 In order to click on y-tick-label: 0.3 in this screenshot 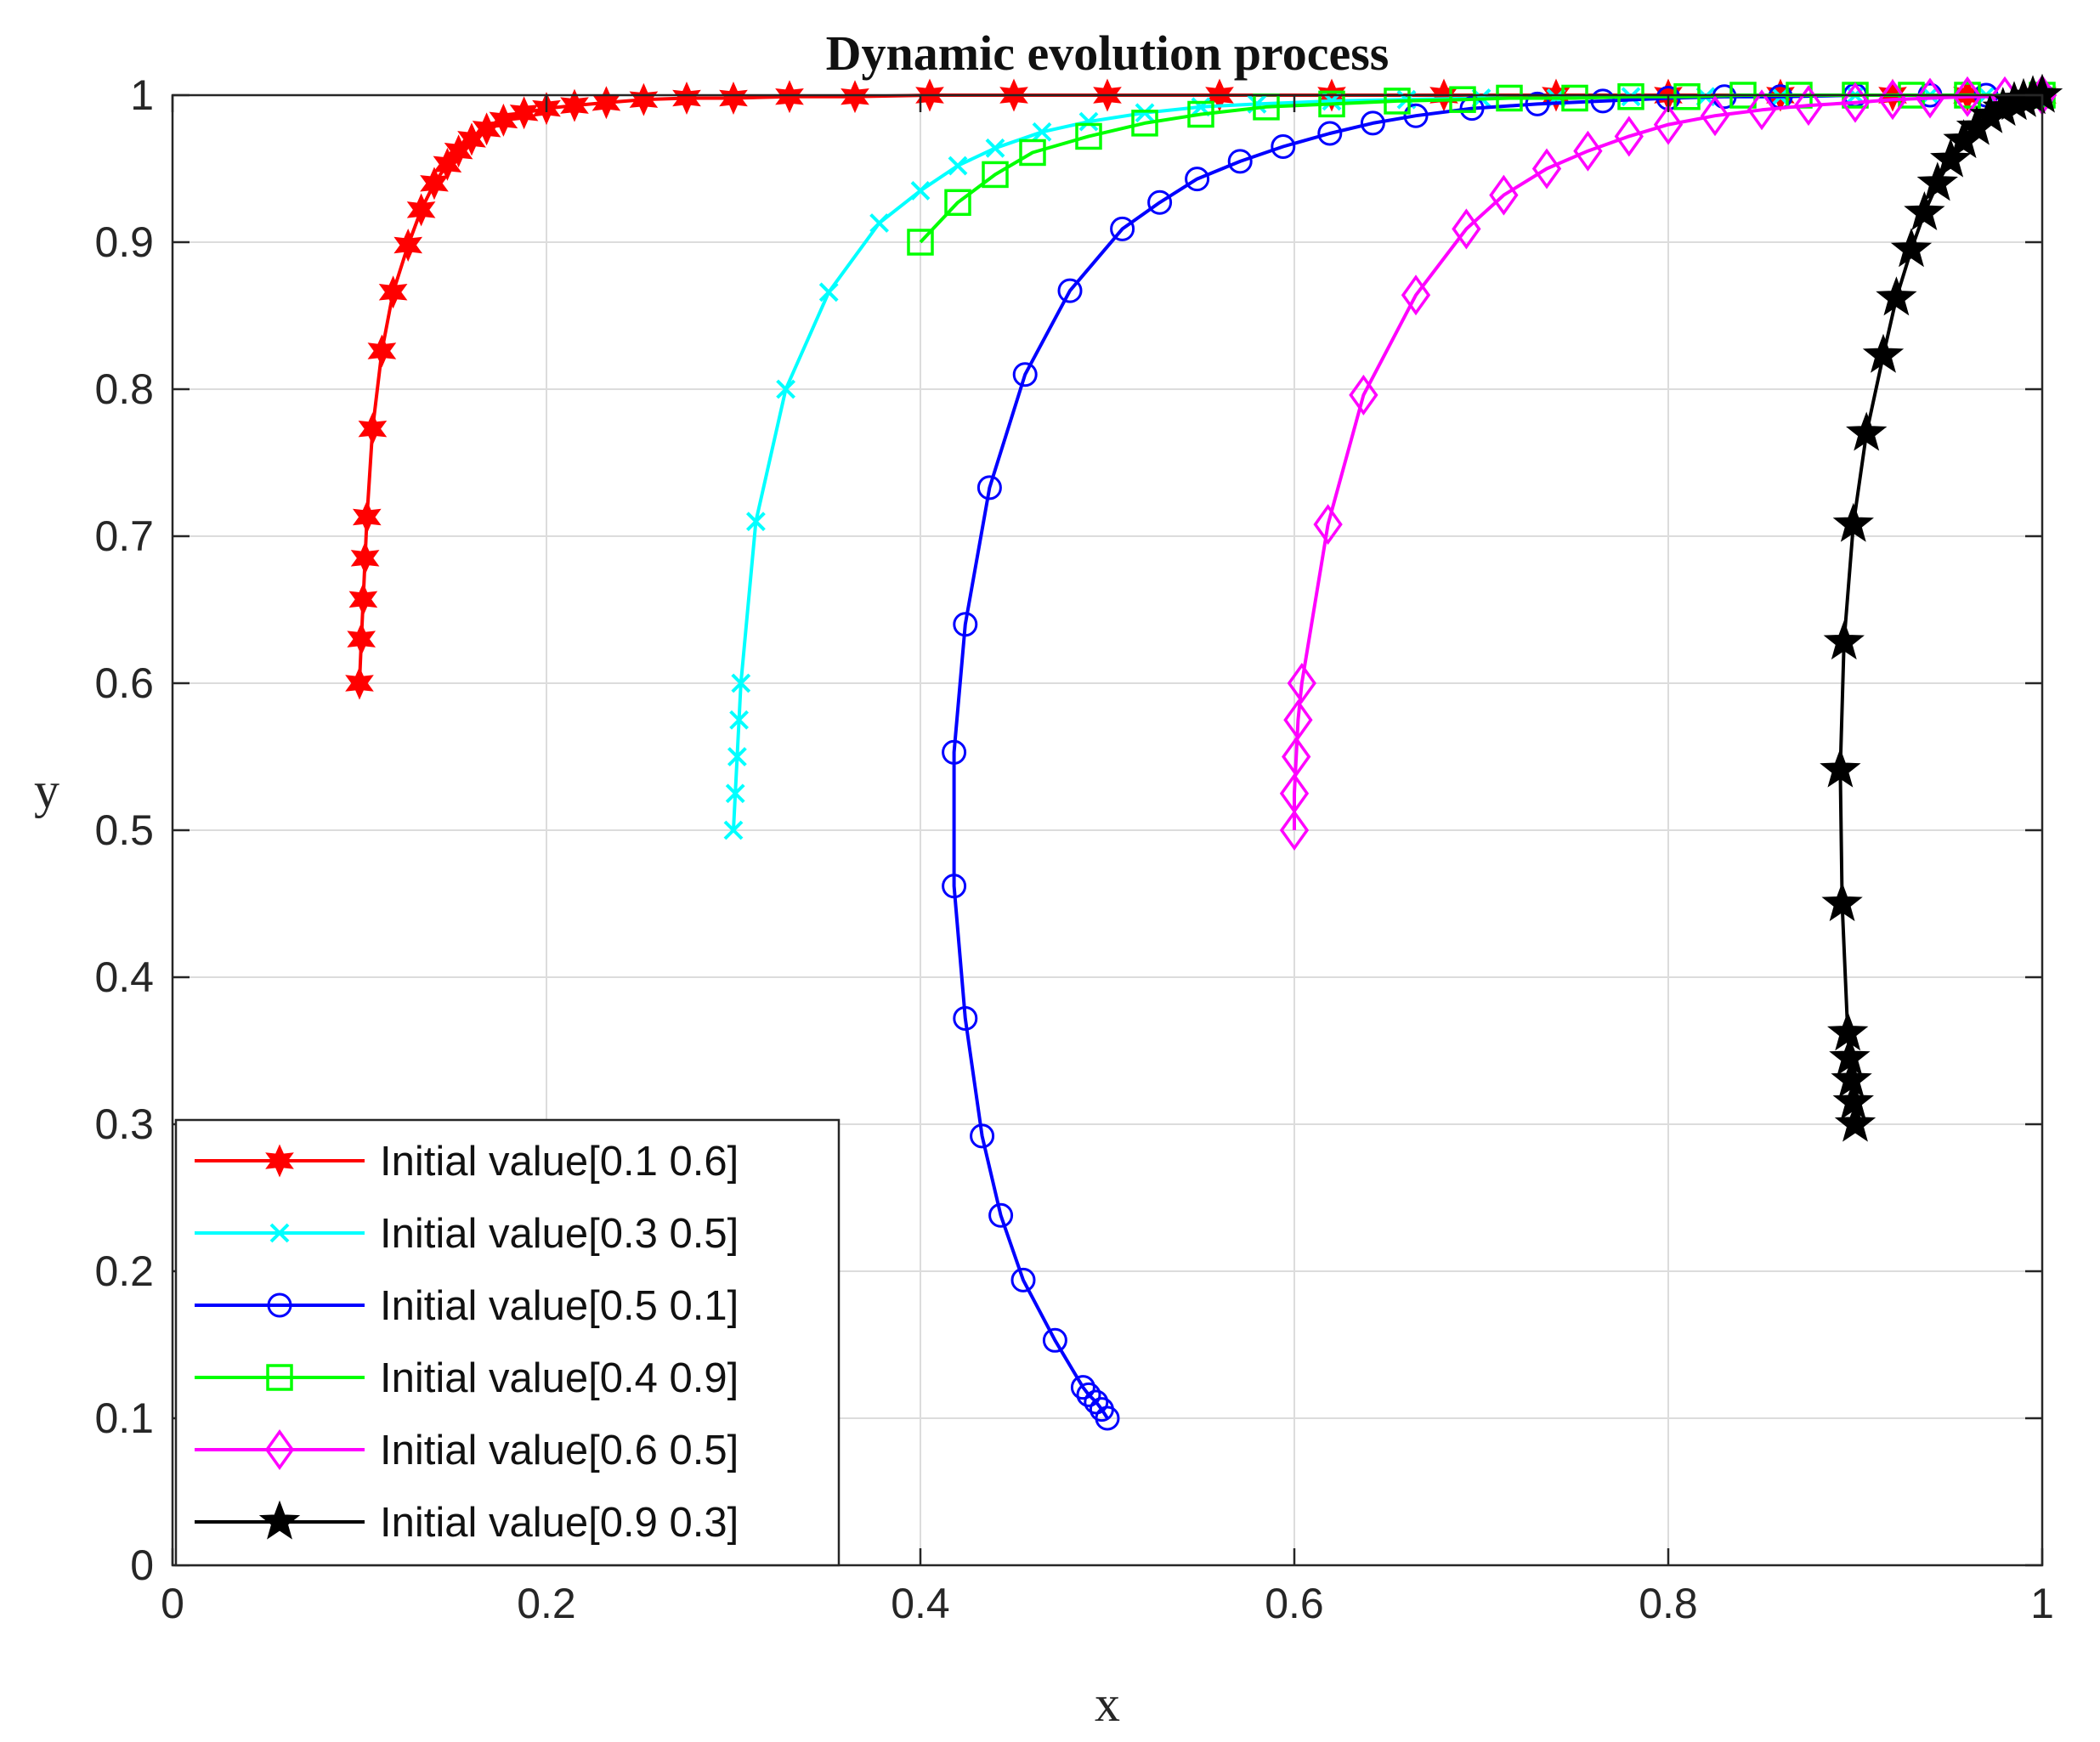, I will do `click(124, 1124)`.